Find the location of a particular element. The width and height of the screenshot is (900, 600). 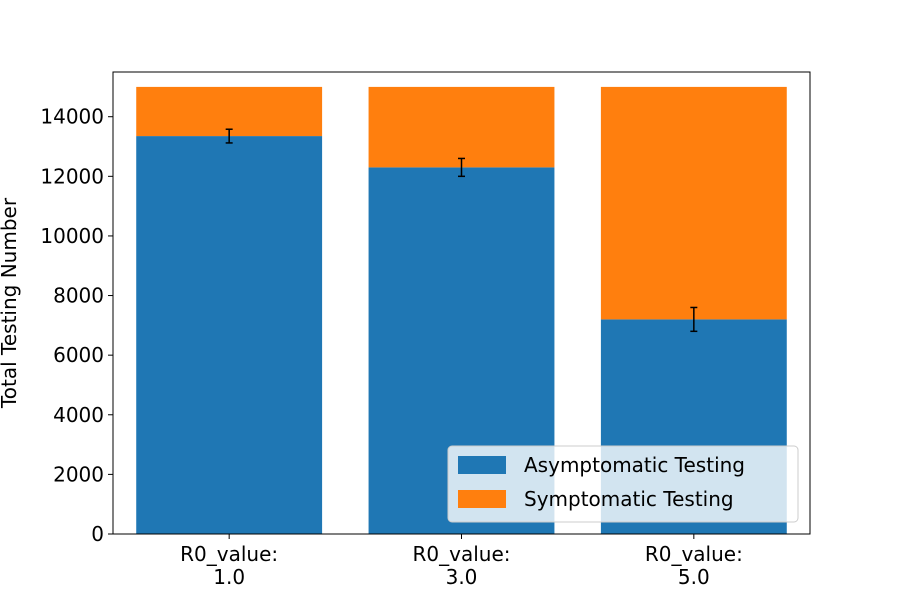

y-tick-label-10000: 10000 is located at coordinates (72, 236).